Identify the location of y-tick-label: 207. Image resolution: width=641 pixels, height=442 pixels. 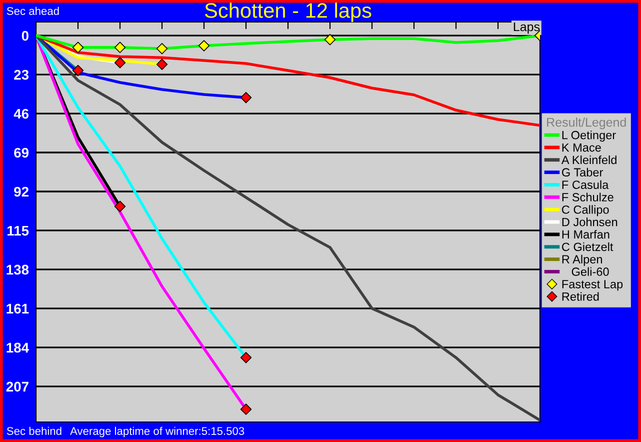
(17, 387).